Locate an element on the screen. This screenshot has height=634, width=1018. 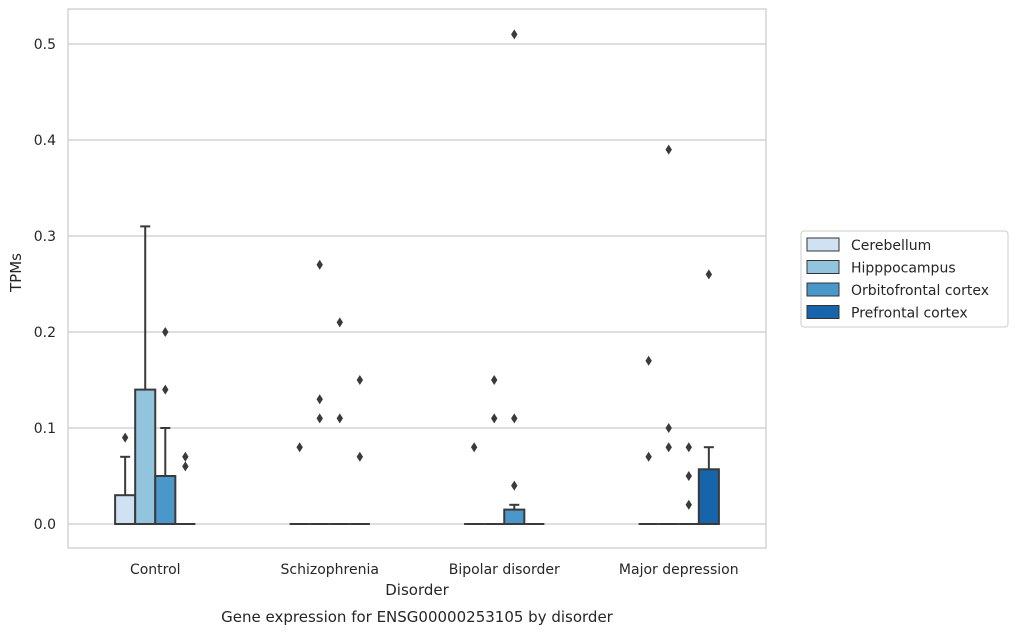
y-tick-label: 0.3 is located at coordinates (45, 237).